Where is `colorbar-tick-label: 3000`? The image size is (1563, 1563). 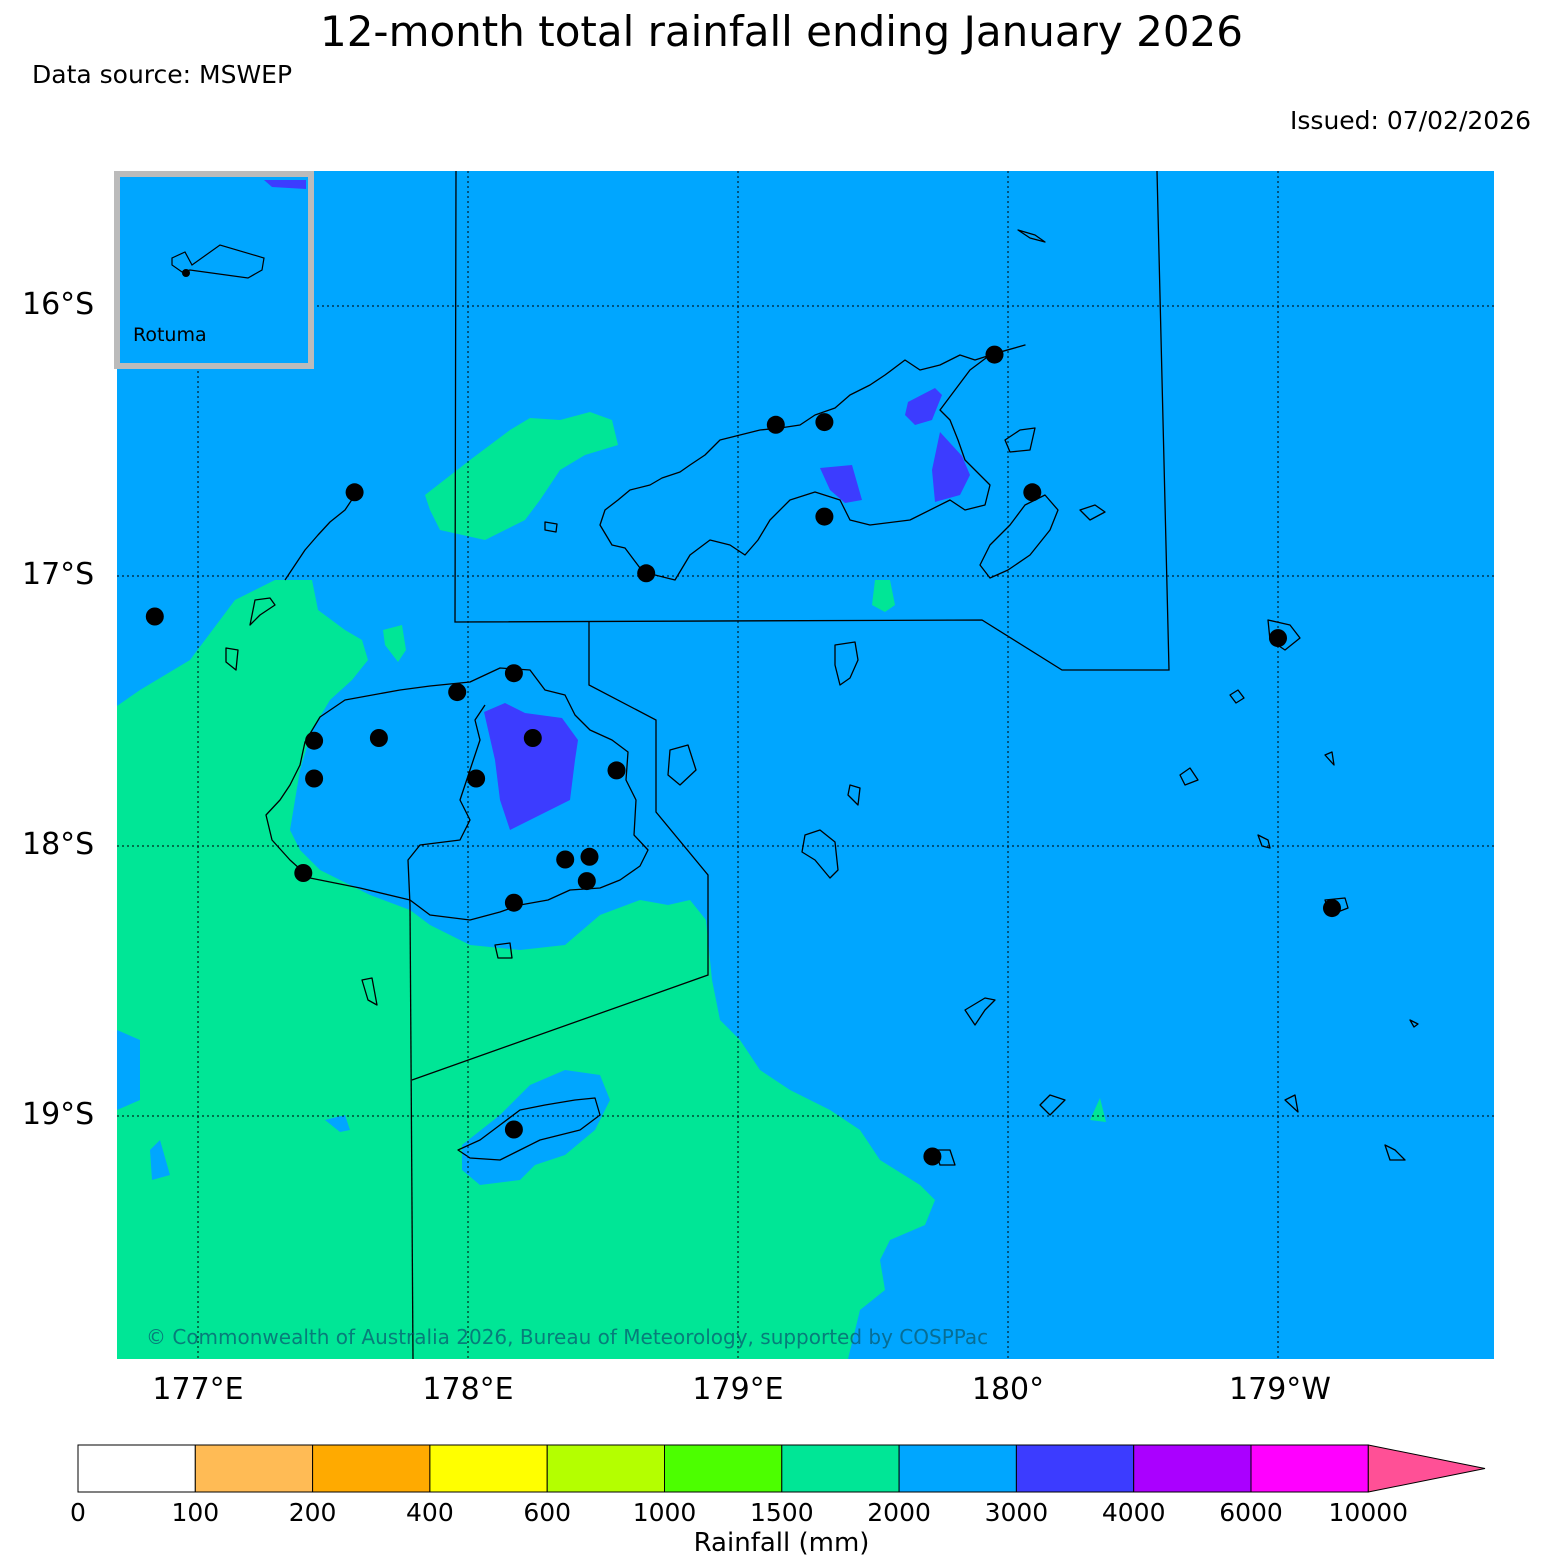
colorbar-tick-label: 3000 is located at coordinates (1016, 1512).